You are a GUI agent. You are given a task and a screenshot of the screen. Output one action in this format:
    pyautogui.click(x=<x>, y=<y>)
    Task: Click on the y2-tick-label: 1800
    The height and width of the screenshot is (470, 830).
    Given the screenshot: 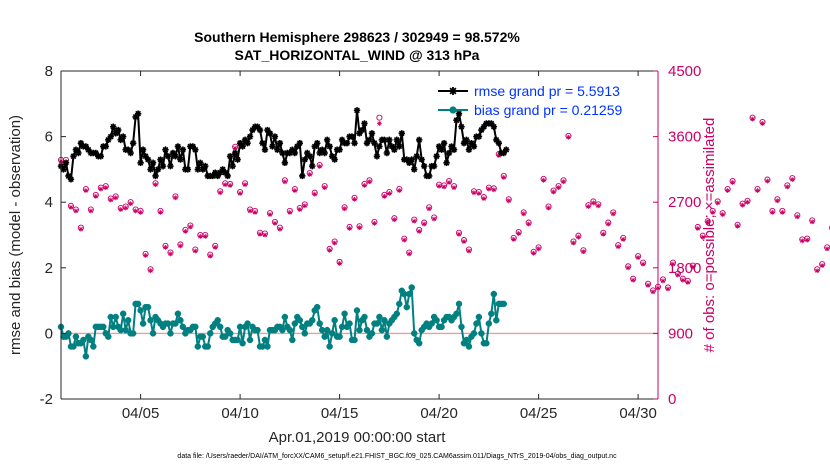 What is the action you would take?
    pyautogui.click(x=684, y=268)
    